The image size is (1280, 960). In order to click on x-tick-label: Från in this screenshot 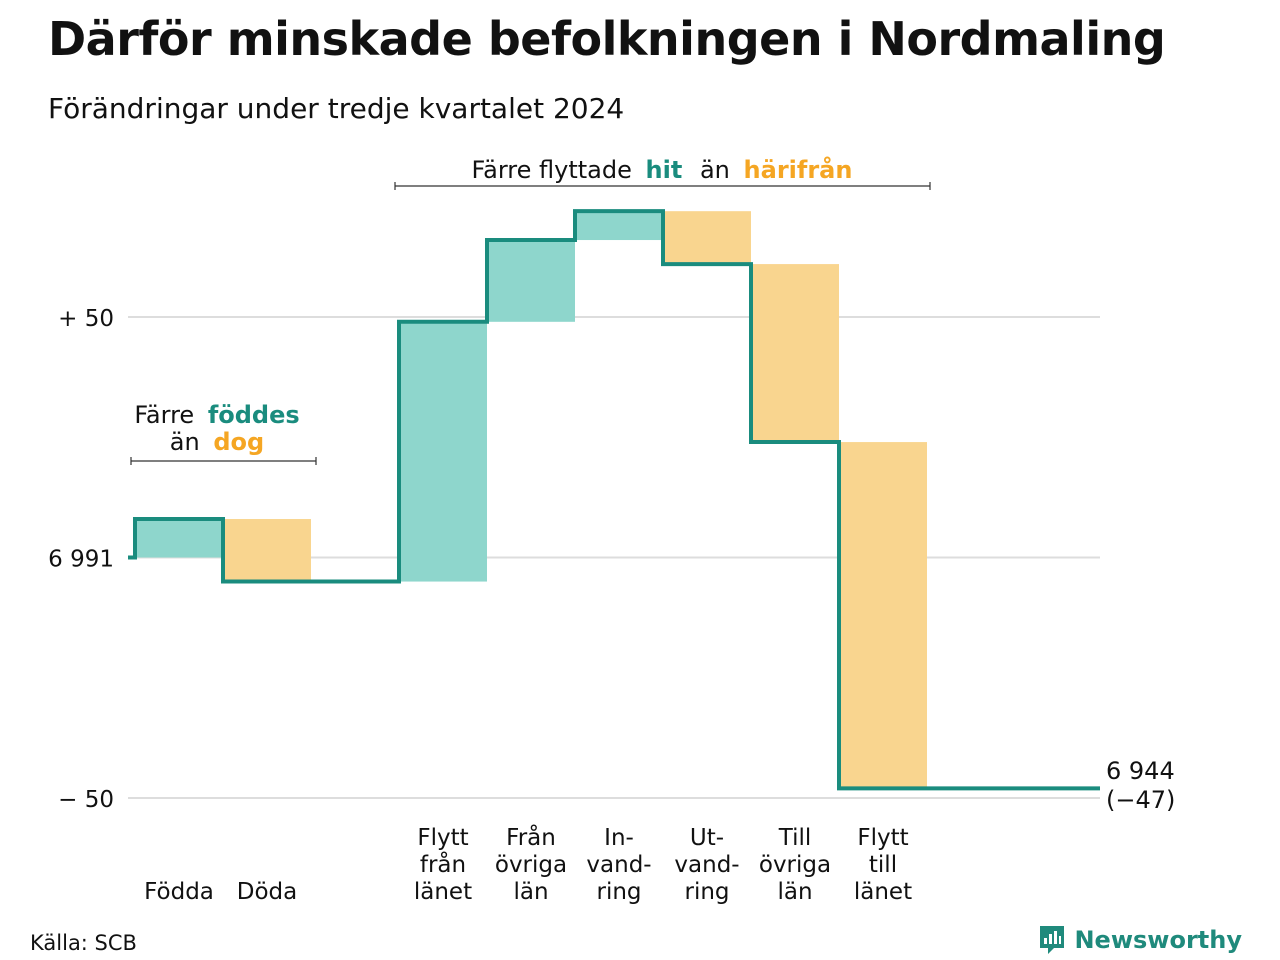, I will do `click(531, 837)`.